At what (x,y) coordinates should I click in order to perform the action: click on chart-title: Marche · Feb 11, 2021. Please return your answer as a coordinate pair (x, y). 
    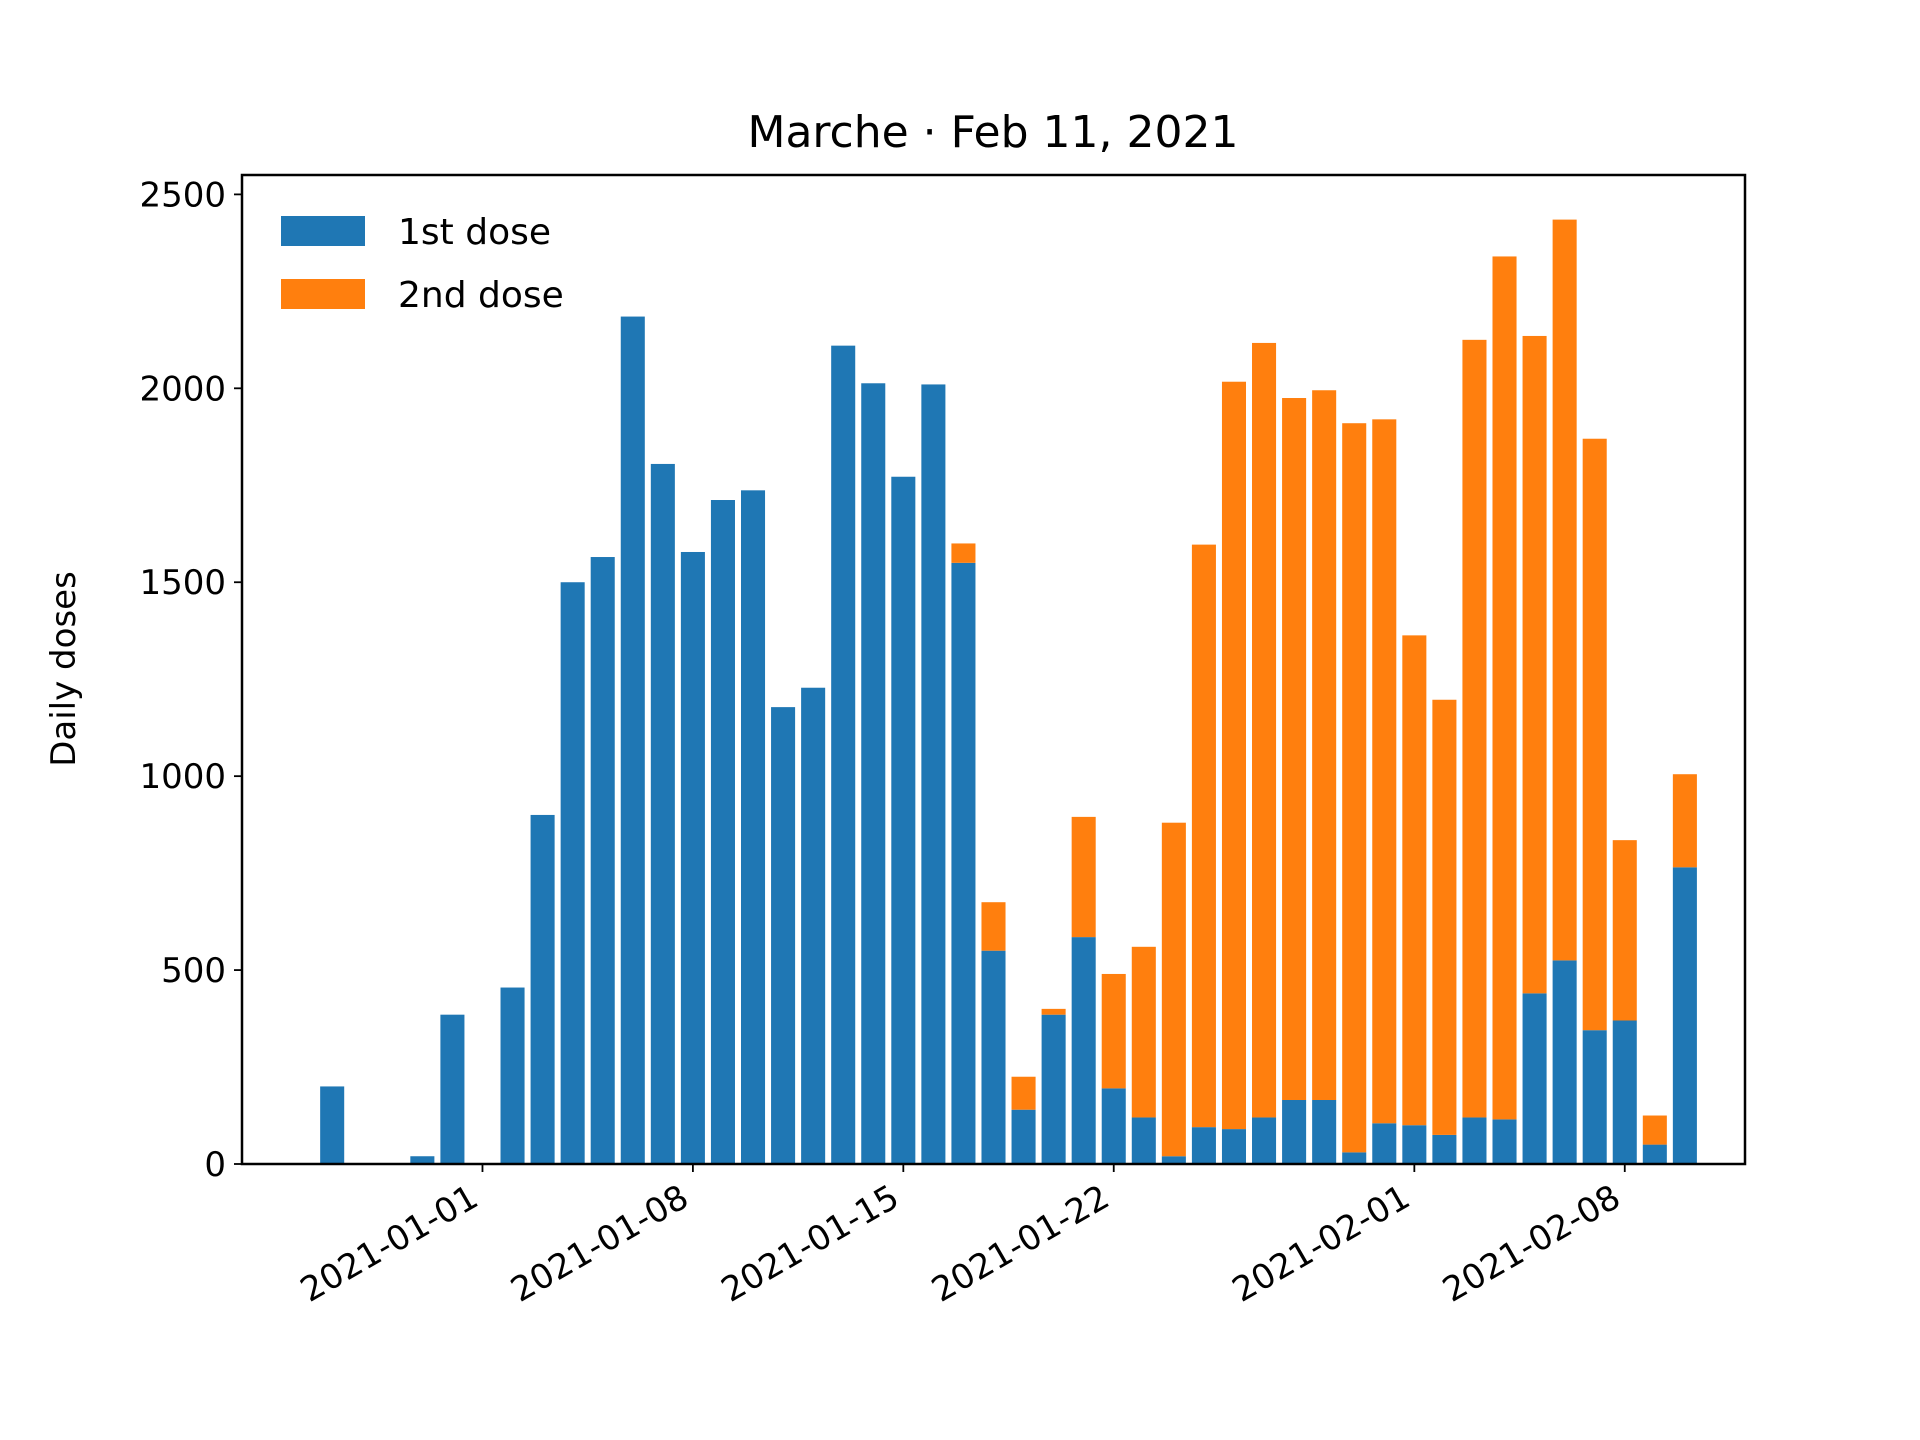
    Looking at the image, I should click on (993, 132).